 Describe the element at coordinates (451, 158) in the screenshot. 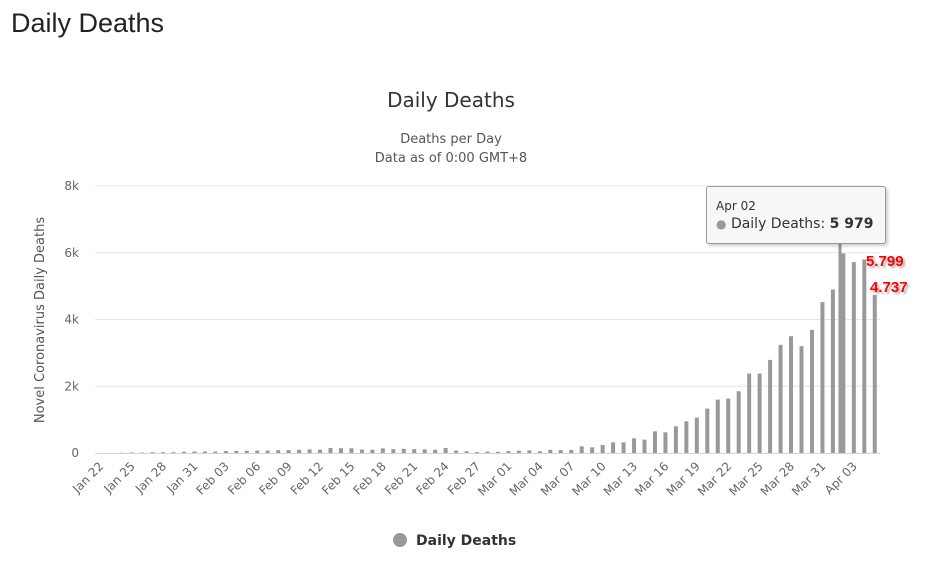

I see `chart-subtitle-date: Data as of 0:00 GMT+8` at that location.